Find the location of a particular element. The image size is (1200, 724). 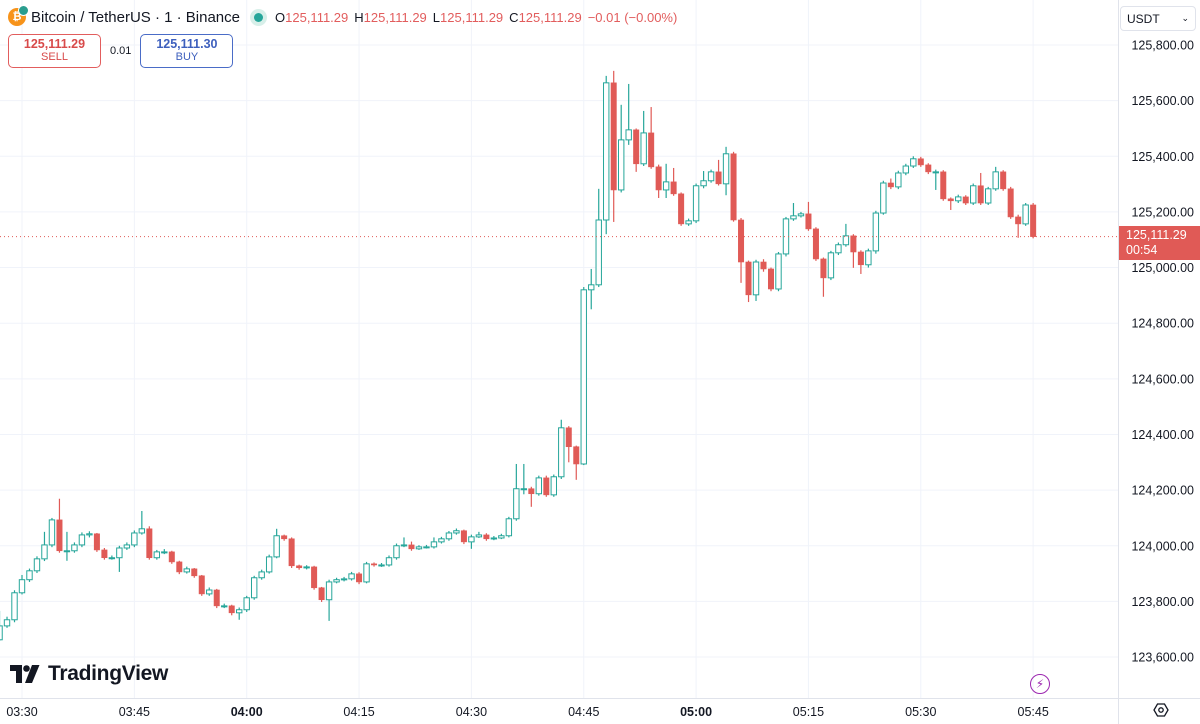

buy-price: 125,111.30 is located at coordinates (187, 44).